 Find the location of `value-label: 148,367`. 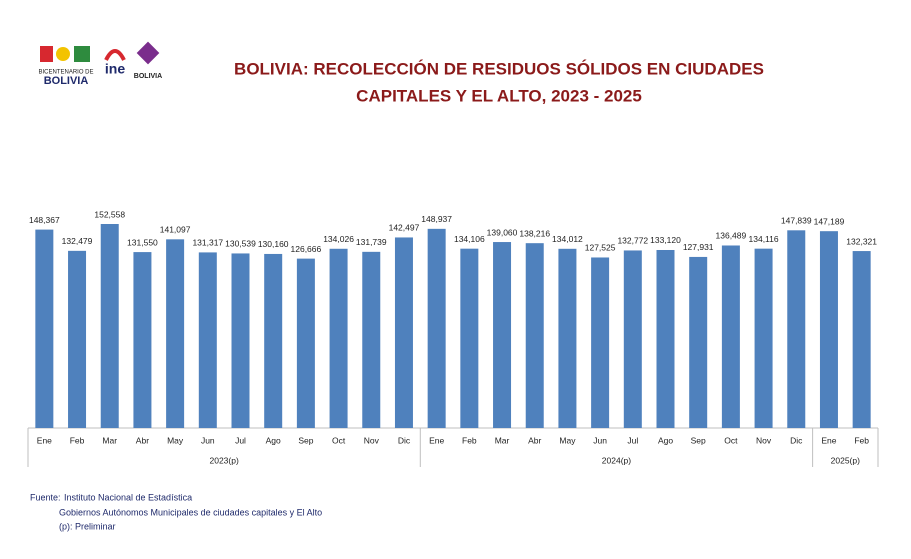

value-label: 148,367 is located at coordinates (44, 220).